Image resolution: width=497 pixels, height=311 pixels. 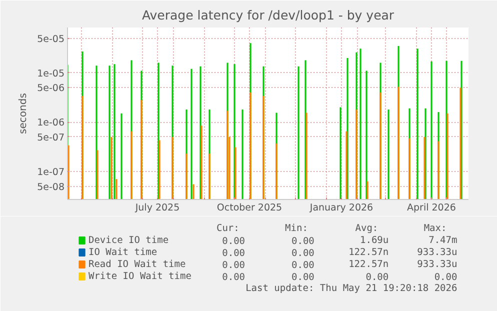 What do you see at coordinates (50, 172) in the screenshot?
I see `y-tick-label: 1e-07` at bounding box center [50, 172].